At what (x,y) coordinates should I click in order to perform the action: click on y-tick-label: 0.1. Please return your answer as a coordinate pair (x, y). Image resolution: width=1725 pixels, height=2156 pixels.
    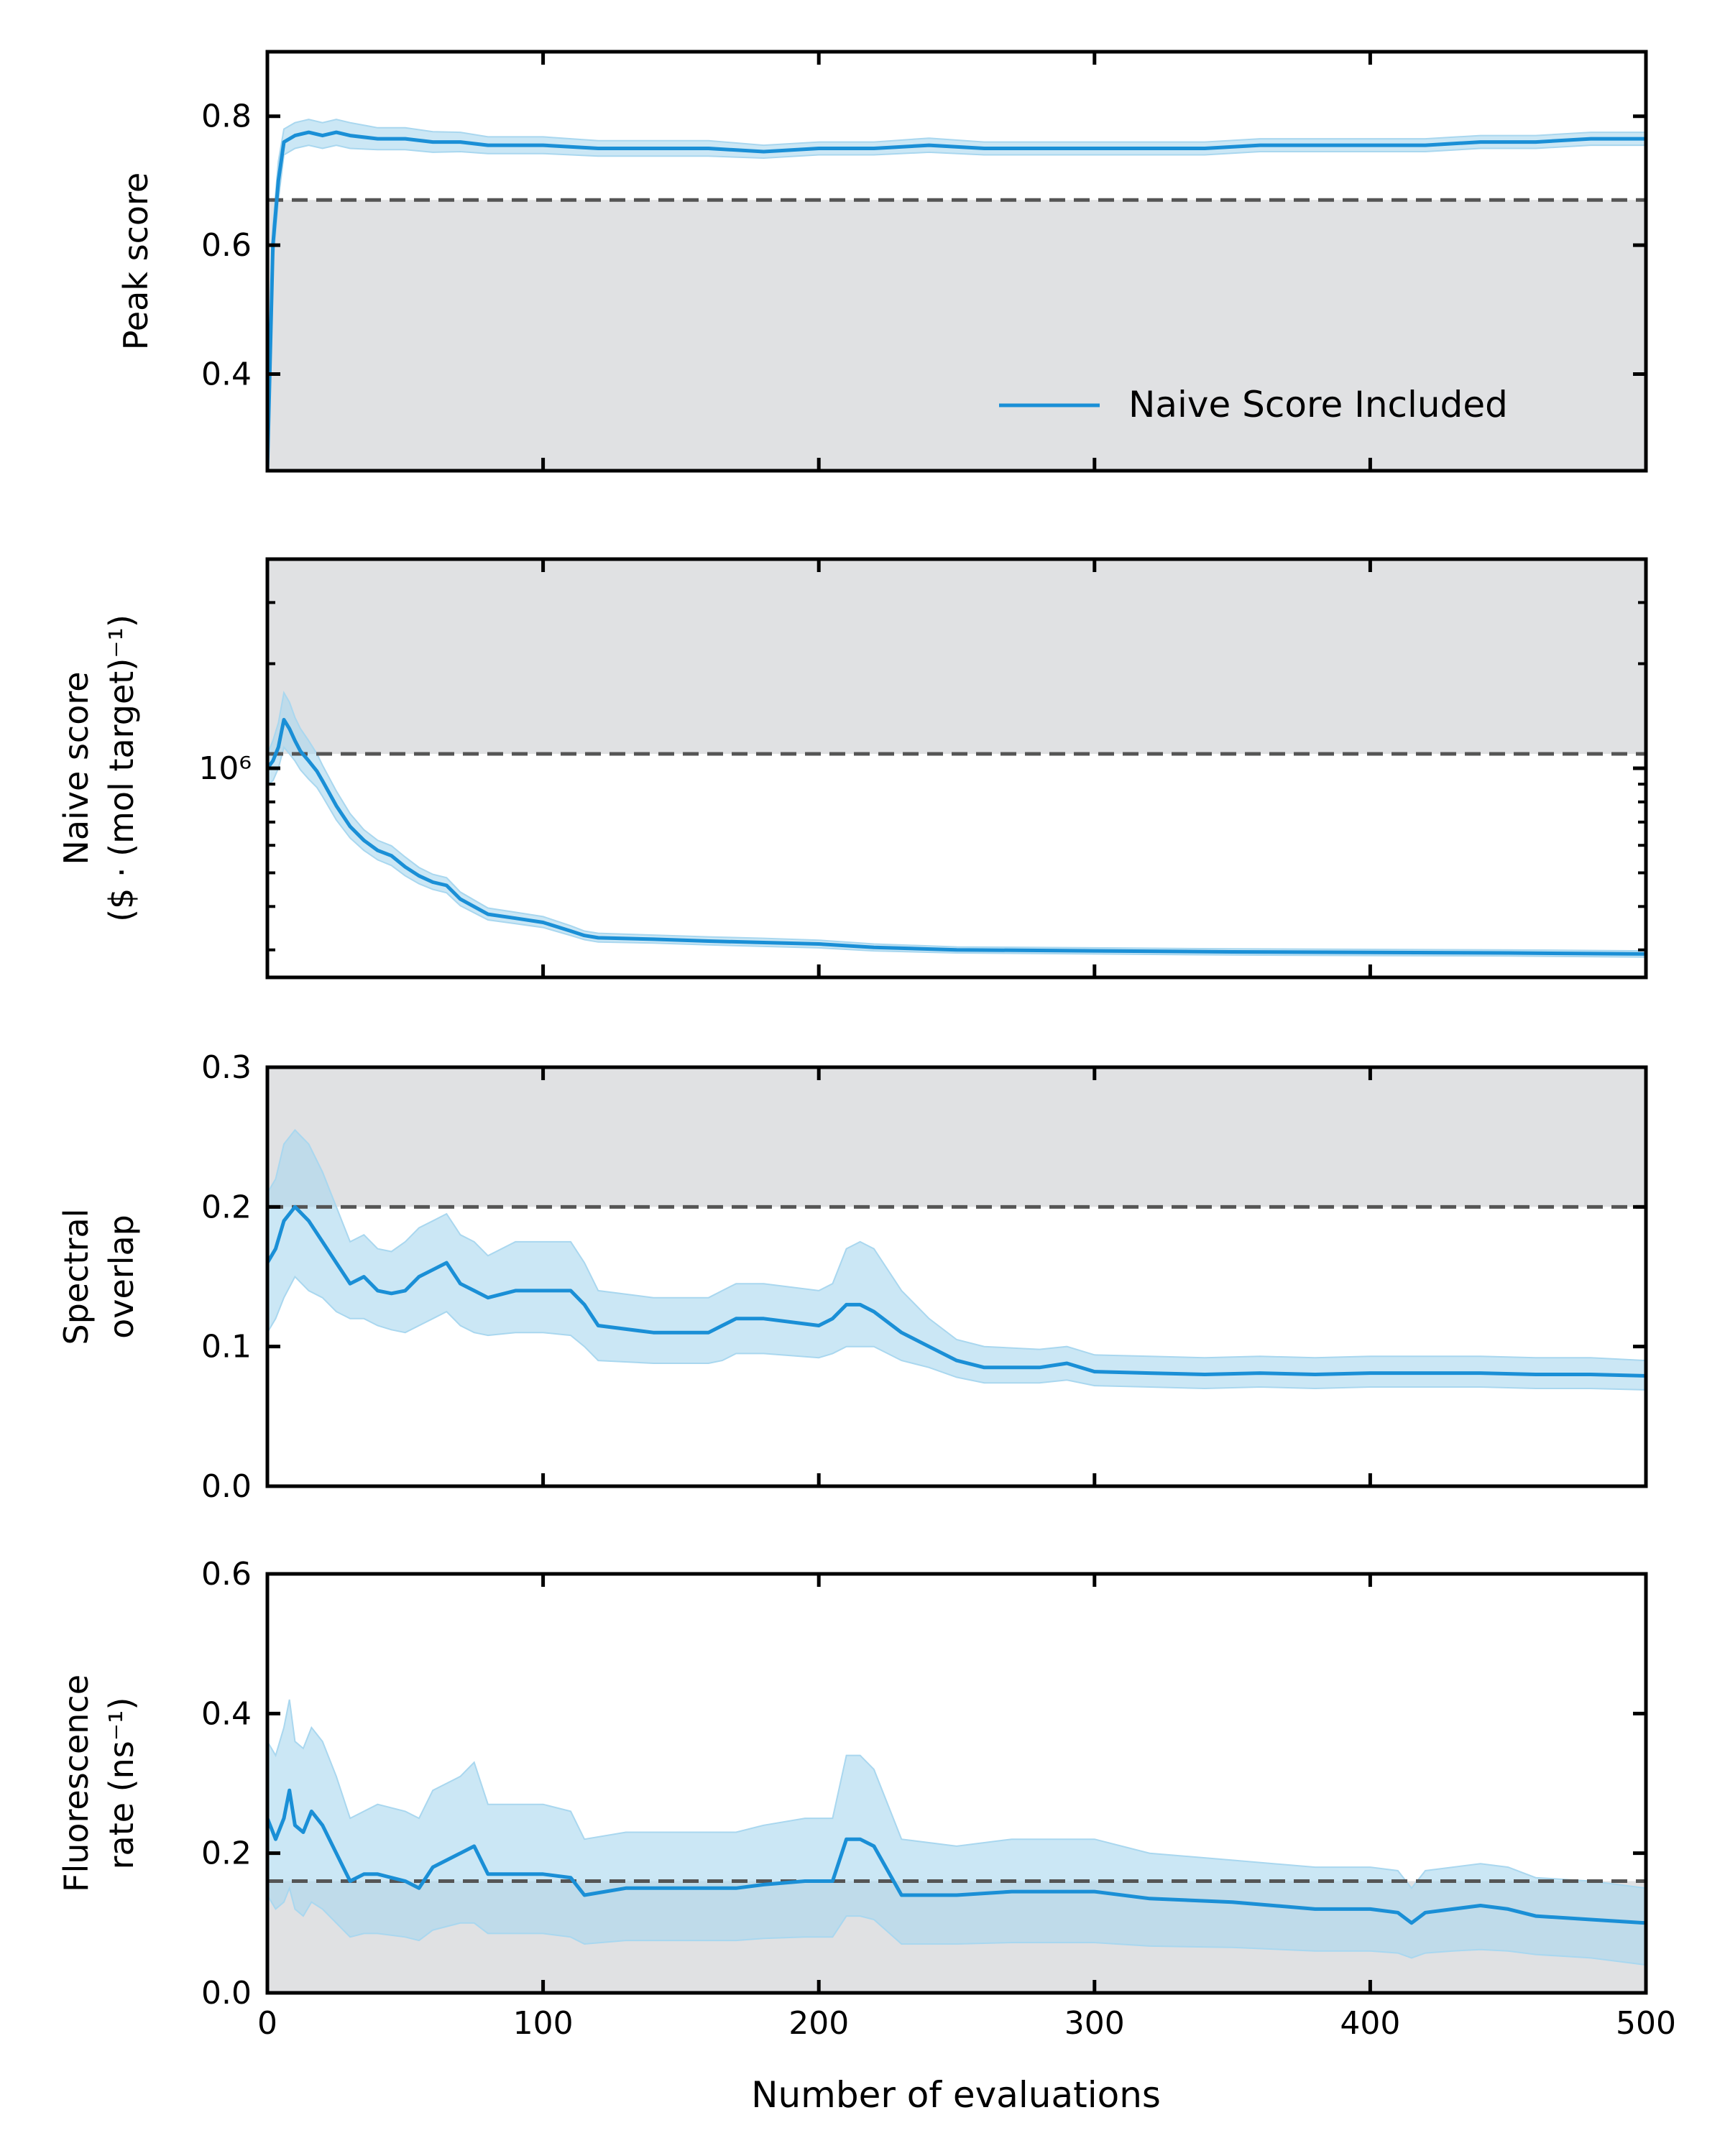
    Looking at the image, I should click on (226, 1347).